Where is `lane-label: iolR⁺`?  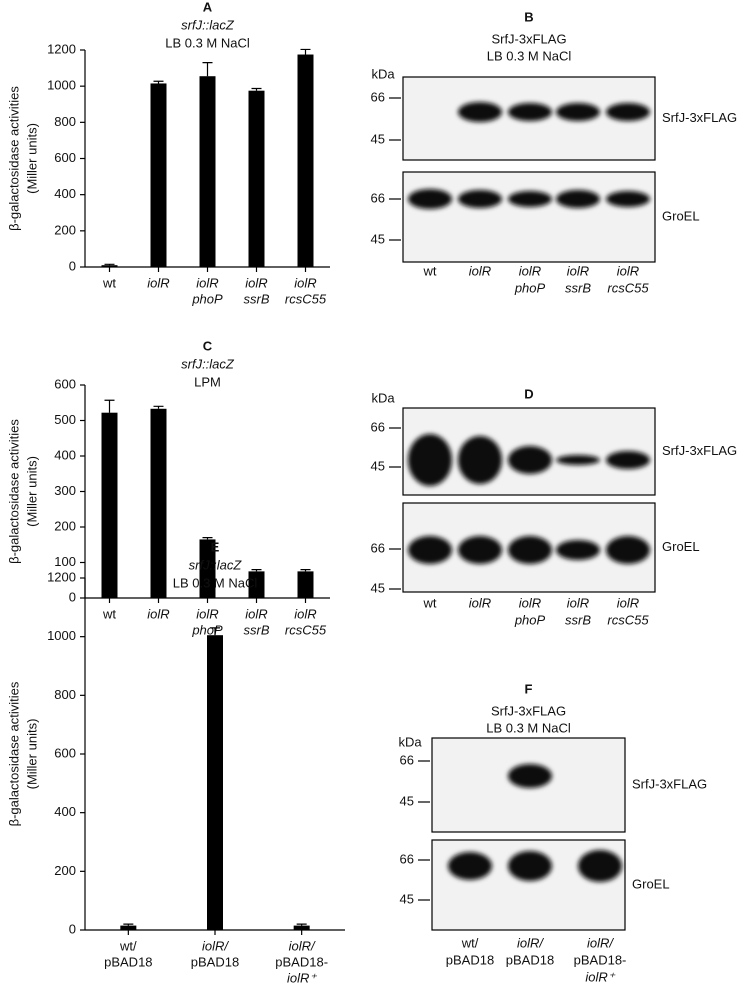
lane-label: iolR⁺ is located at coordinates (600, 976).